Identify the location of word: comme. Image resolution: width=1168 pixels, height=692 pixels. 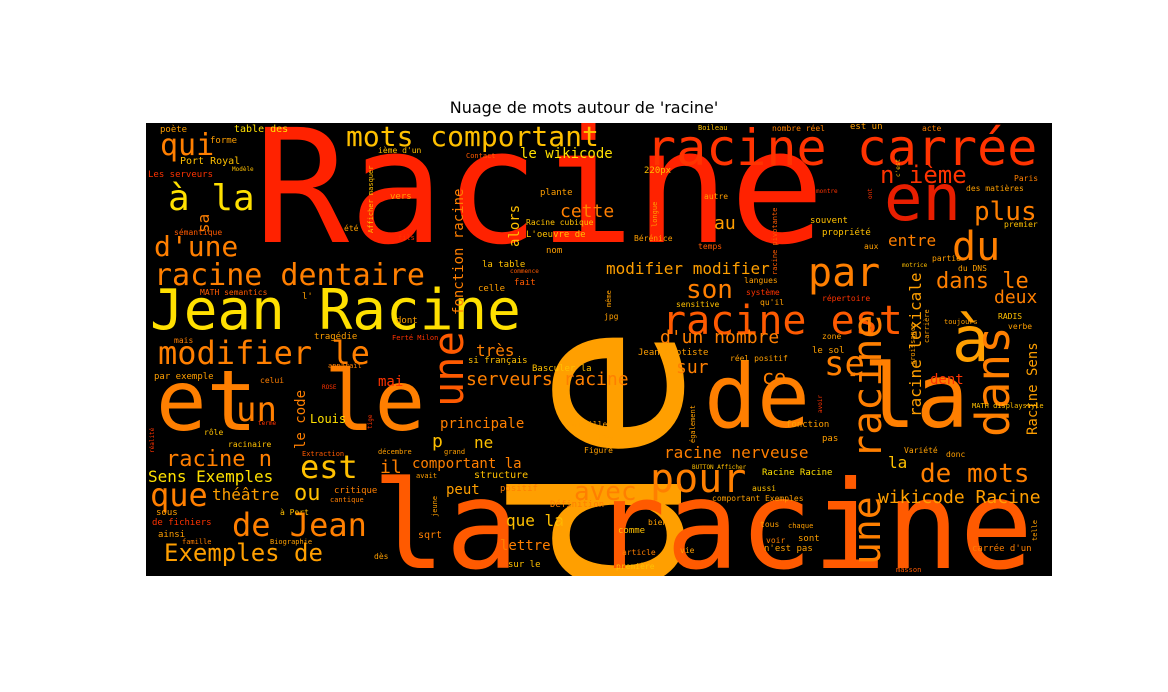
(632, 531).